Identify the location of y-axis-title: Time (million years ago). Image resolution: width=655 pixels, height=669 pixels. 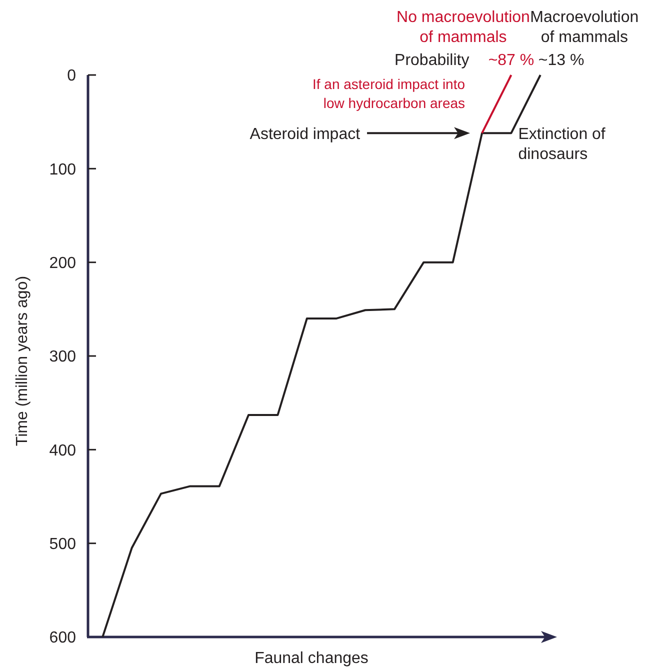
(22, 361).